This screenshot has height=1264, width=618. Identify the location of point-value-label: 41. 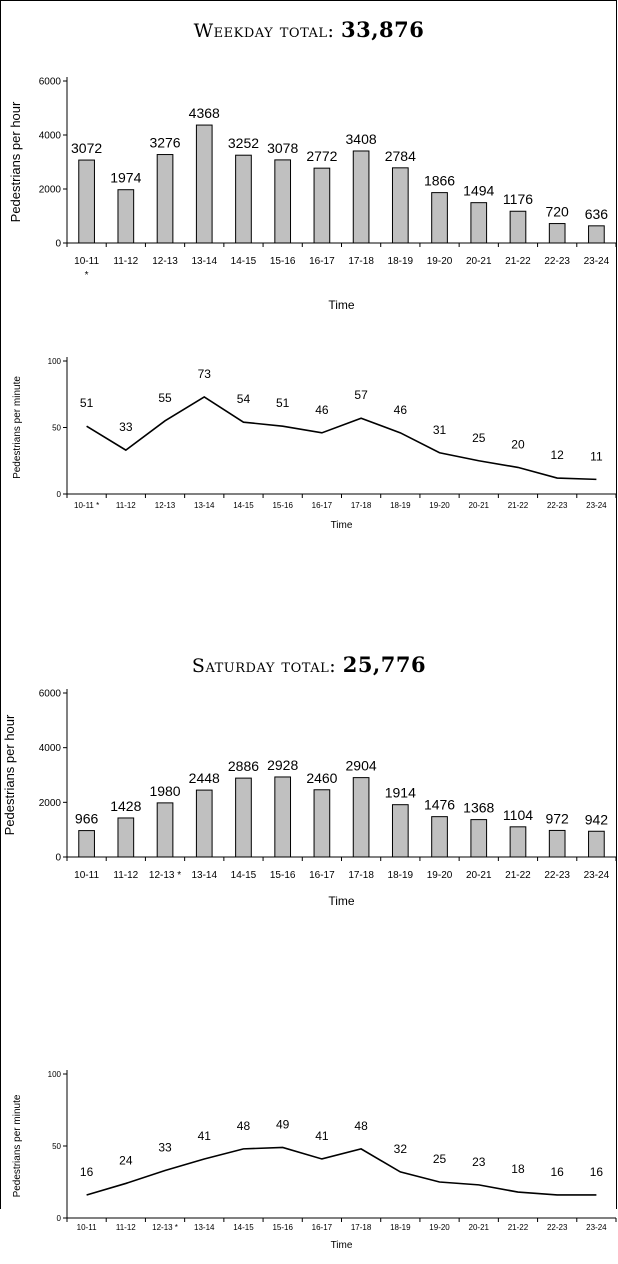
(322, 1136).